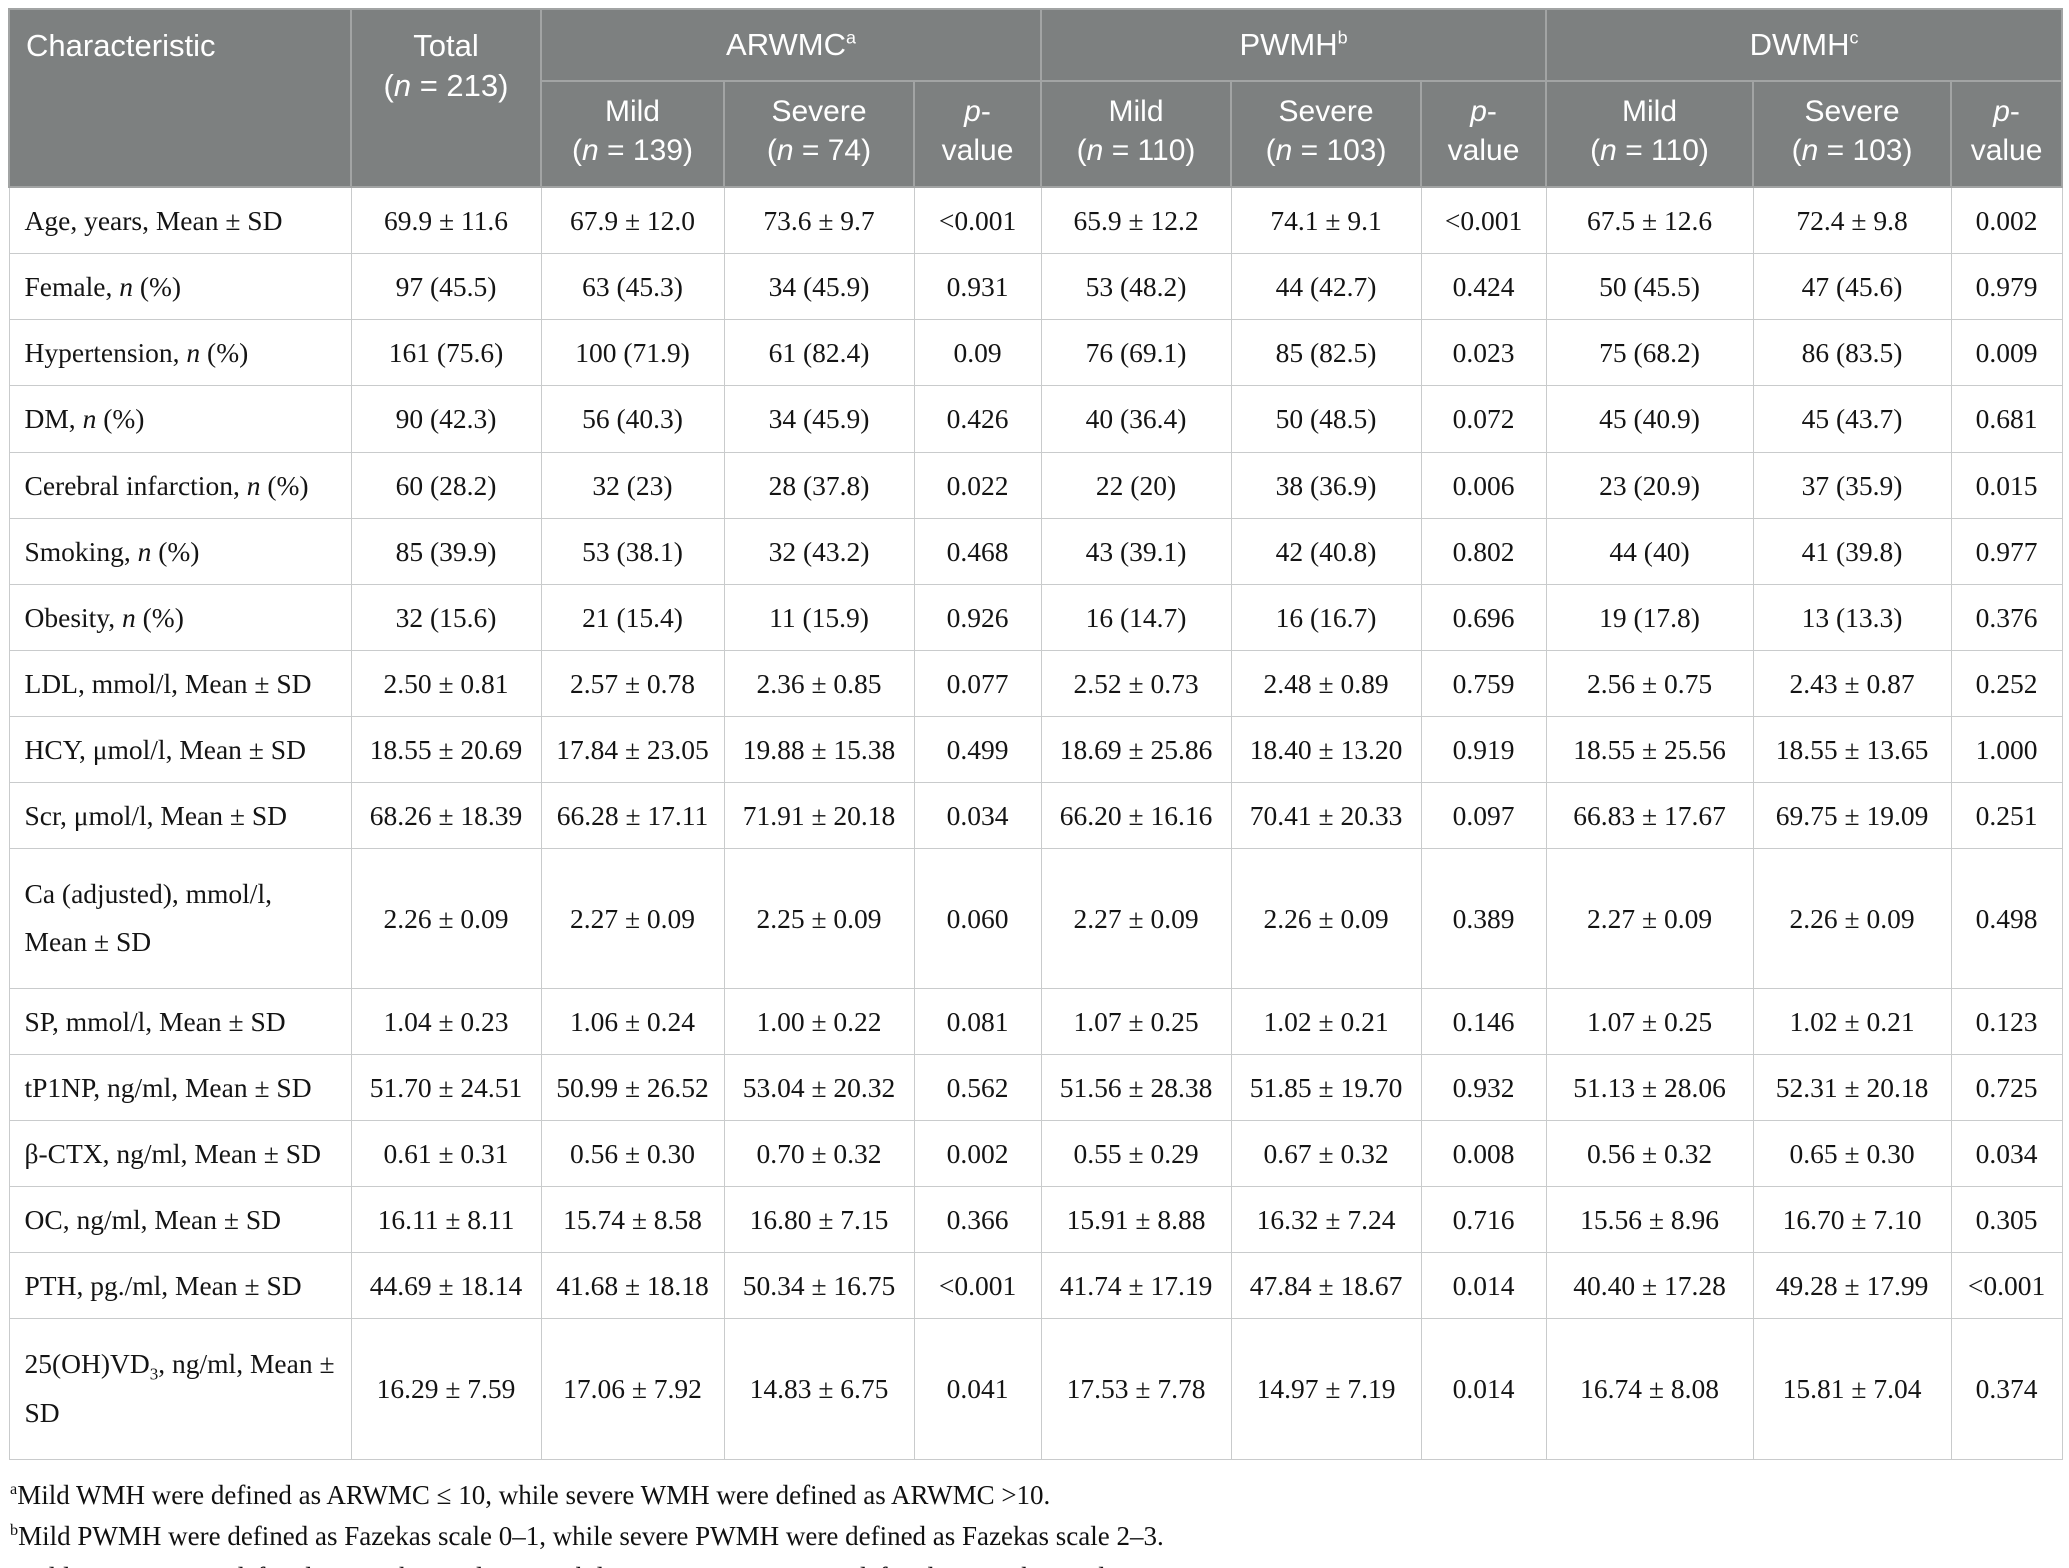 Image resolution: width=2069 pixels, height=1568 pixels. I want to click on data-cell: 0.499, so click(977, 749).